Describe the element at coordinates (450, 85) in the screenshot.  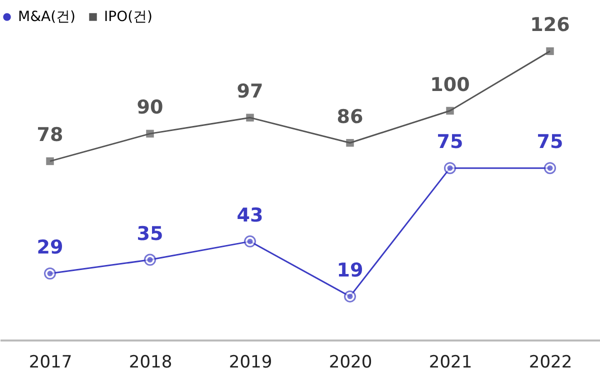
I see `data-label: 100` at that location.